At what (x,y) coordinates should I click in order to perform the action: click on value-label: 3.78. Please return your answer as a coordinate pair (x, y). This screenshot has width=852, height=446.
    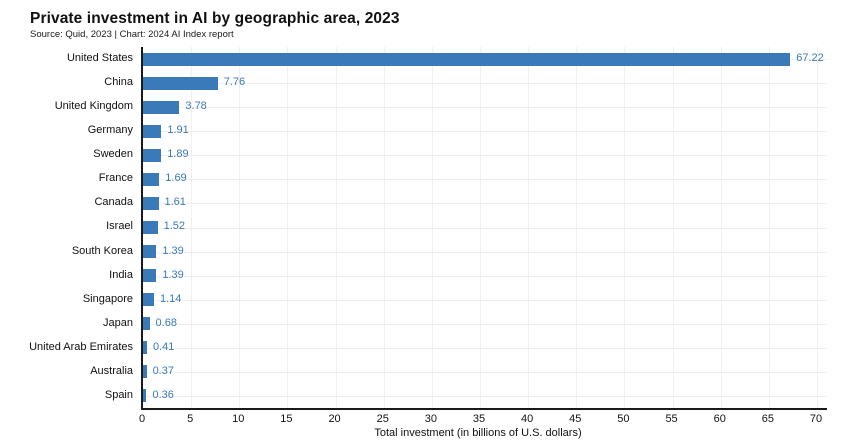
    Looking at the image, I should click on (196, 106).